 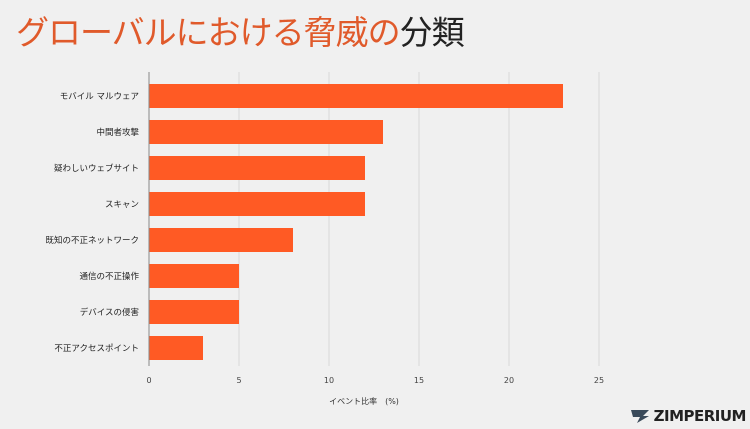 What do you see at coordinates (509, 380) in the screenshot?
I see `x-tick-label: 20` at bounding box center [509, 380].